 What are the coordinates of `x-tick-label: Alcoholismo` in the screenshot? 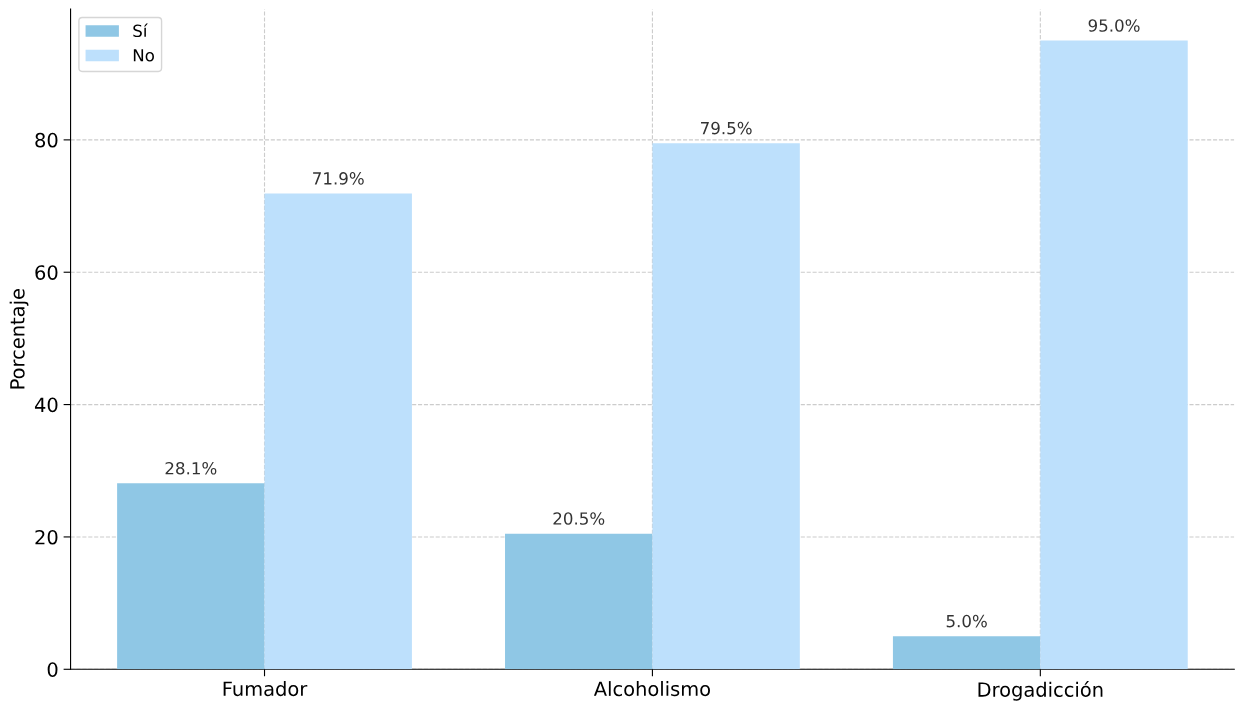 It's located at (652, 689).